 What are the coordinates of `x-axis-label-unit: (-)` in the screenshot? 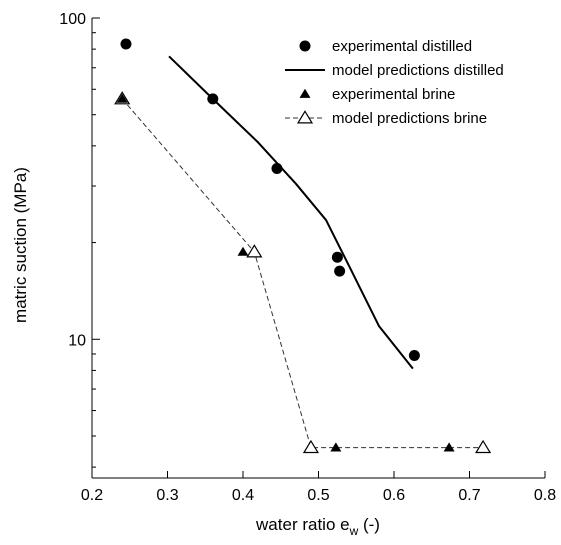 It's located at (369, 524).